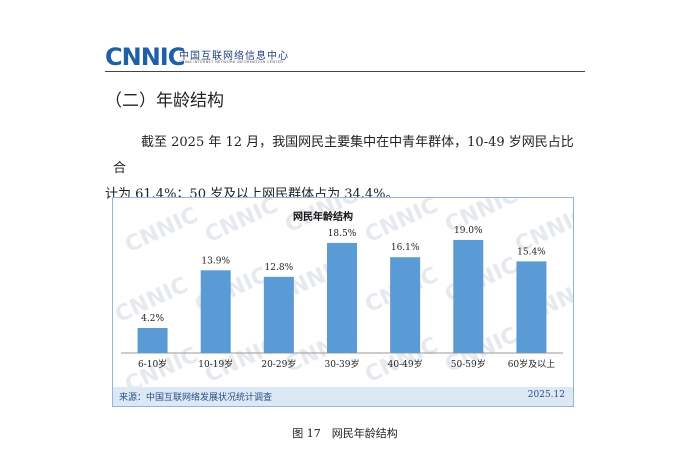  I want to click on source-bar: 来源：中国互联网络发展状况统计调查 2025.12, so click(343, 397).